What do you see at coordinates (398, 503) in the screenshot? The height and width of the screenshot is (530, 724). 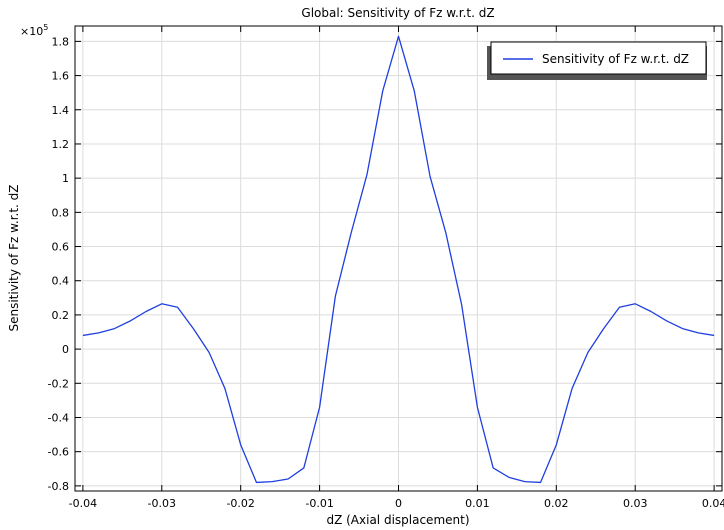 I see `x-tick-label: 0` at bounding box center [398, 503].